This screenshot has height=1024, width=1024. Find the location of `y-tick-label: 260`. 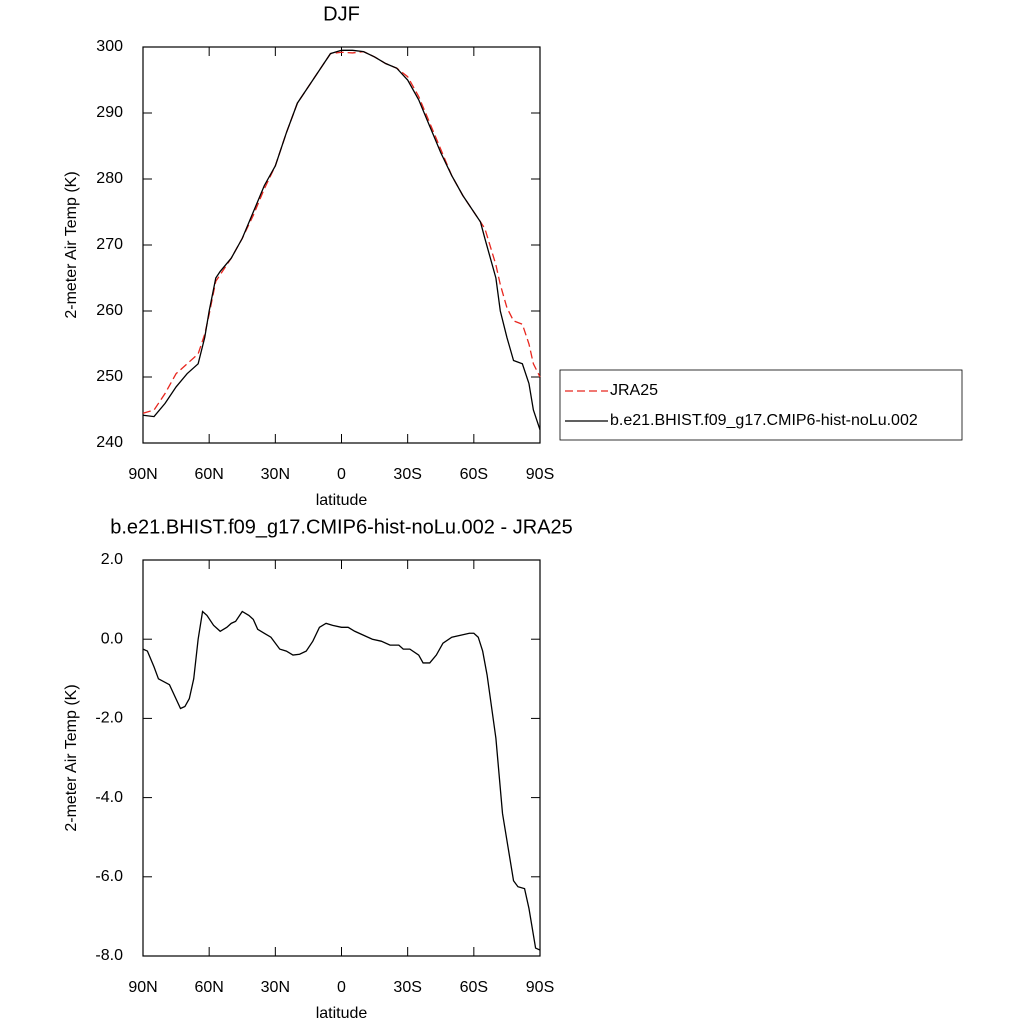

y-tick-label: 260 is located at coordinates (109, 310).